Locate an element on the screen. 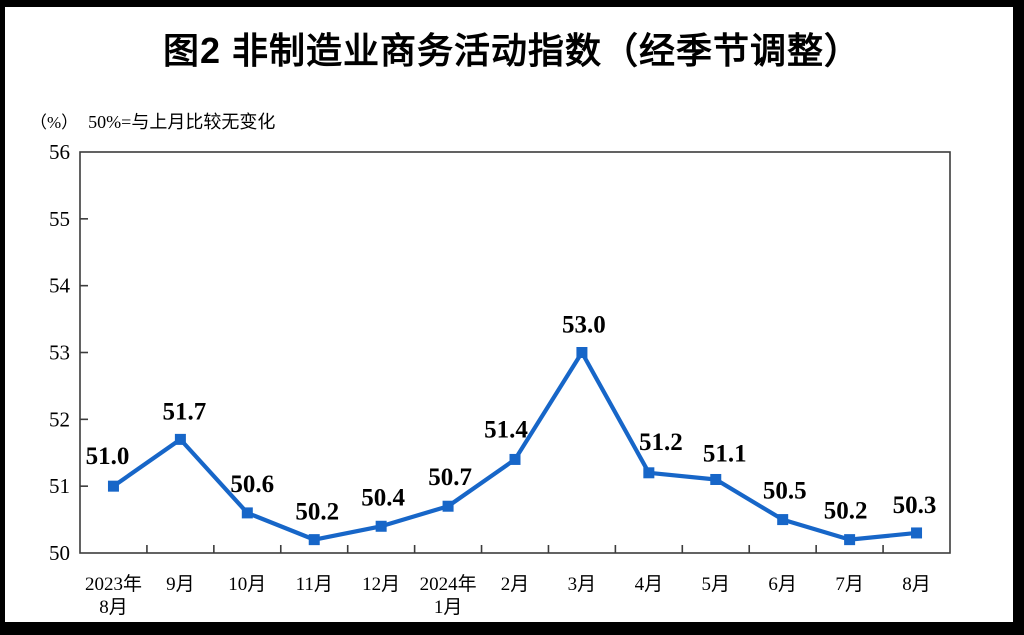 This screenshot has height=635, width=1024. y-tick-label: 53 is located at coordinates (59, 353).